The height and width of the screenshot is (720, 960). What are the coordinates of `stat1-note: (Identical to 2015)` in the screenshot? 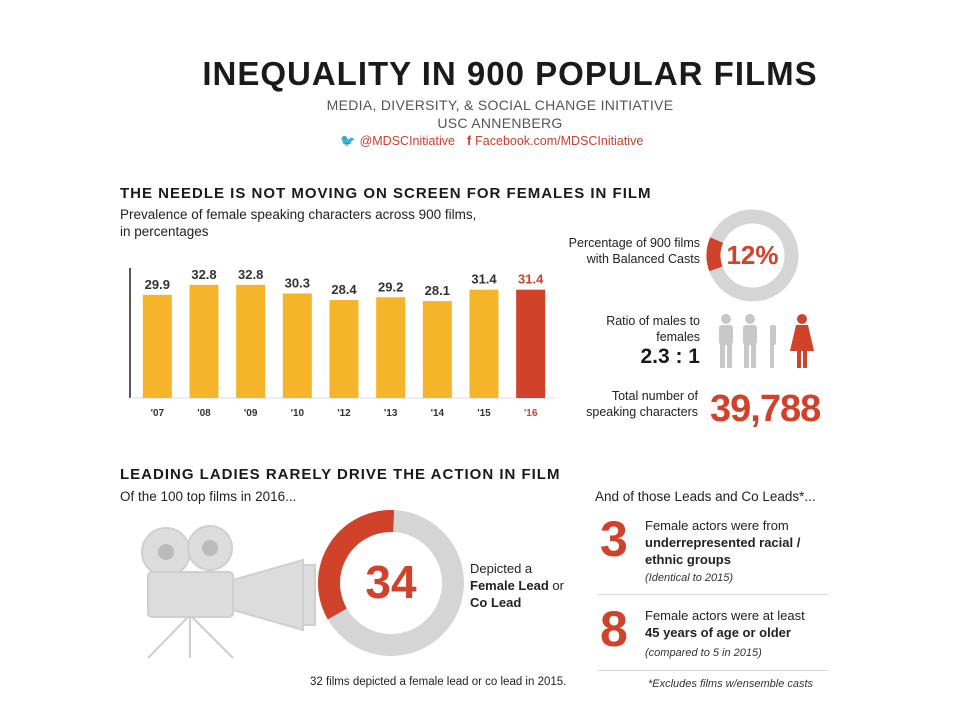 It's located at (689, 578).